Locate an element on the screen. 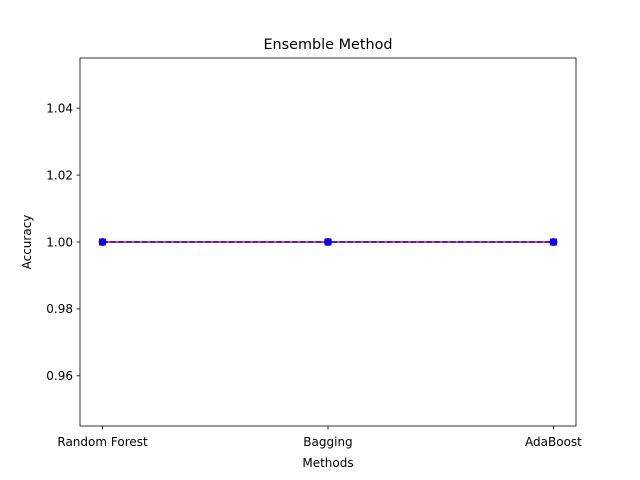  y-tick-label: 1.00 is located at coordinates (59, 242).